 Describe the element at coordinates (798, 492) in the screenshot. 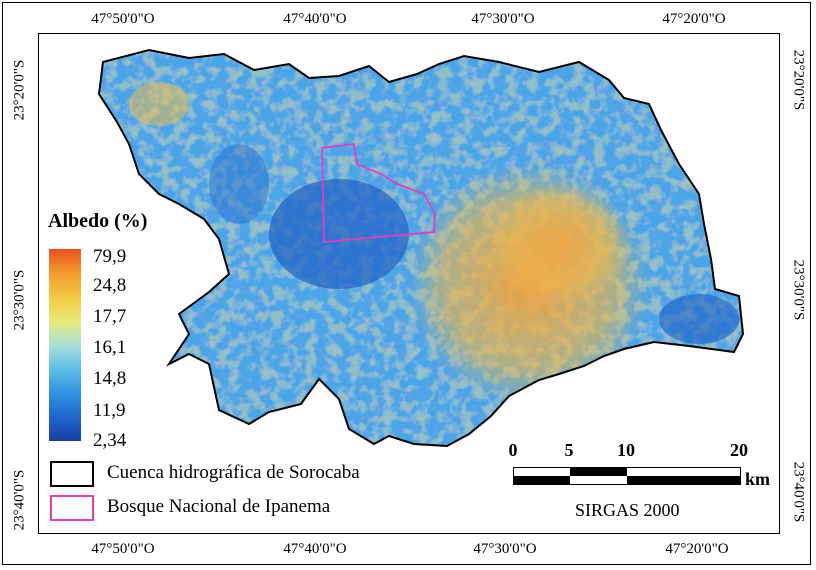

I see `coord-right-3: 23°40'0"S` at that location.